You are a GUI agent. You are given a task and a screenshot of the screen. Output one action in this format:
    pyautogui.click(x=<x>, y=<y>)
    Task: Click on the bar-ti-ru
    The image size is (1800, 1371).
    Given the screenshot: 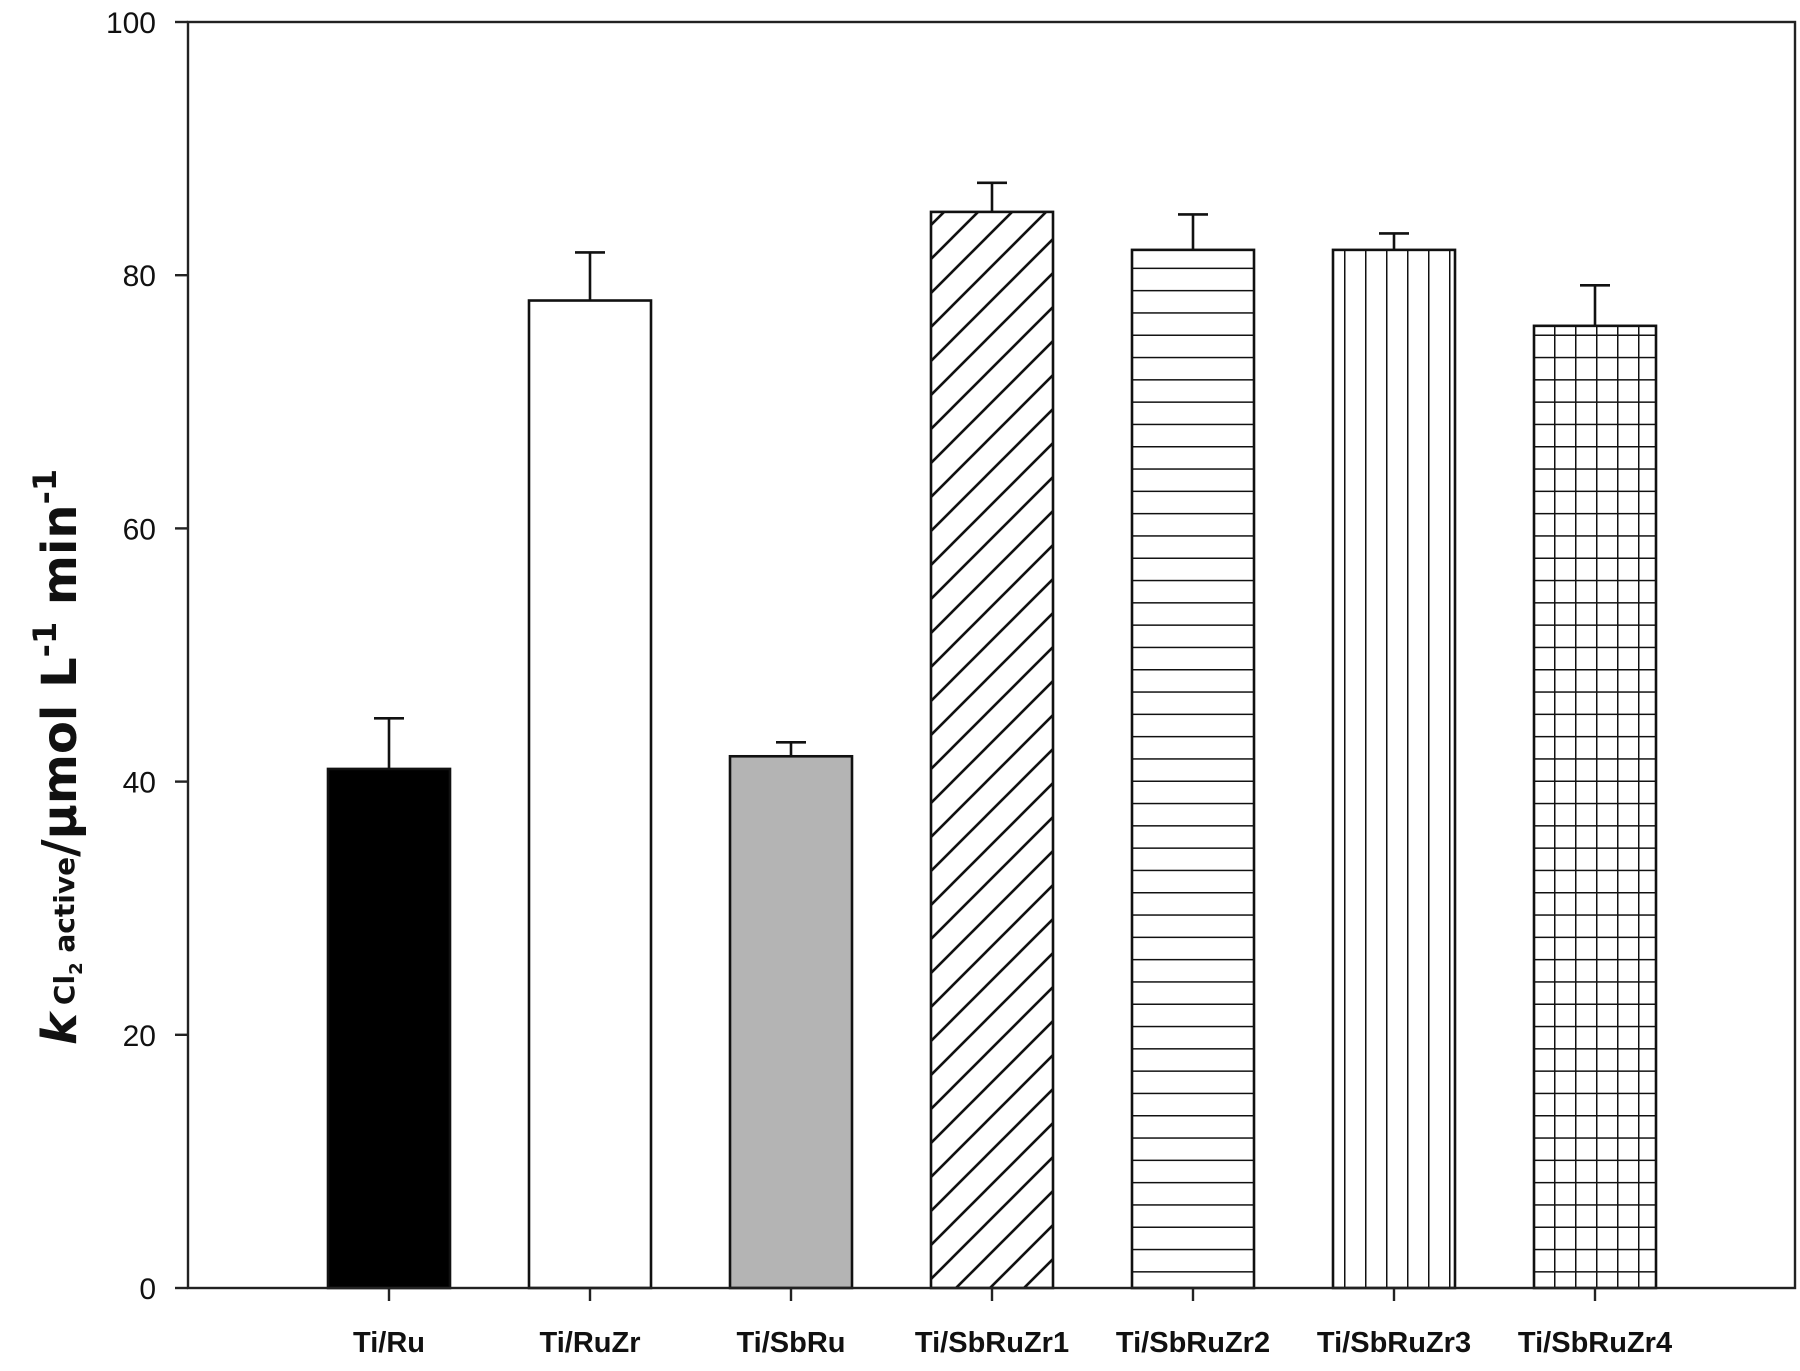 What is the action you would take?
    pyautogui.click(x=389, y=1003)
    